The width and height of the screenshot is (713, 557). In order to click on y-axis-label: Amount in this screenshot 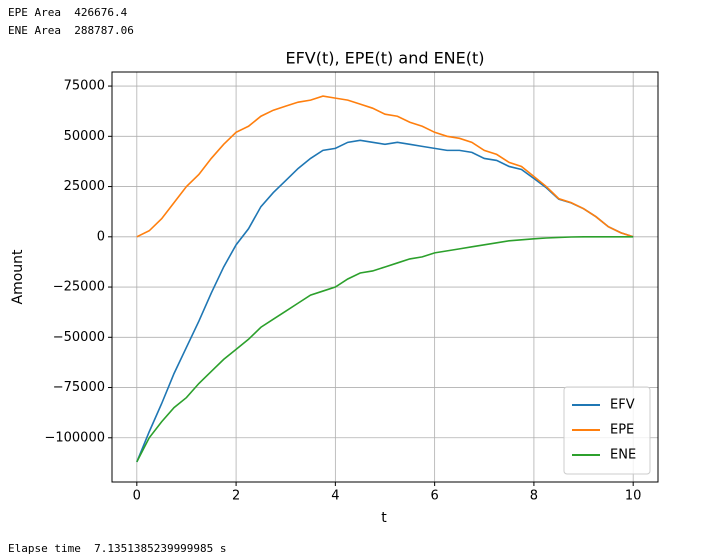, I will do `click(18, 277)`.